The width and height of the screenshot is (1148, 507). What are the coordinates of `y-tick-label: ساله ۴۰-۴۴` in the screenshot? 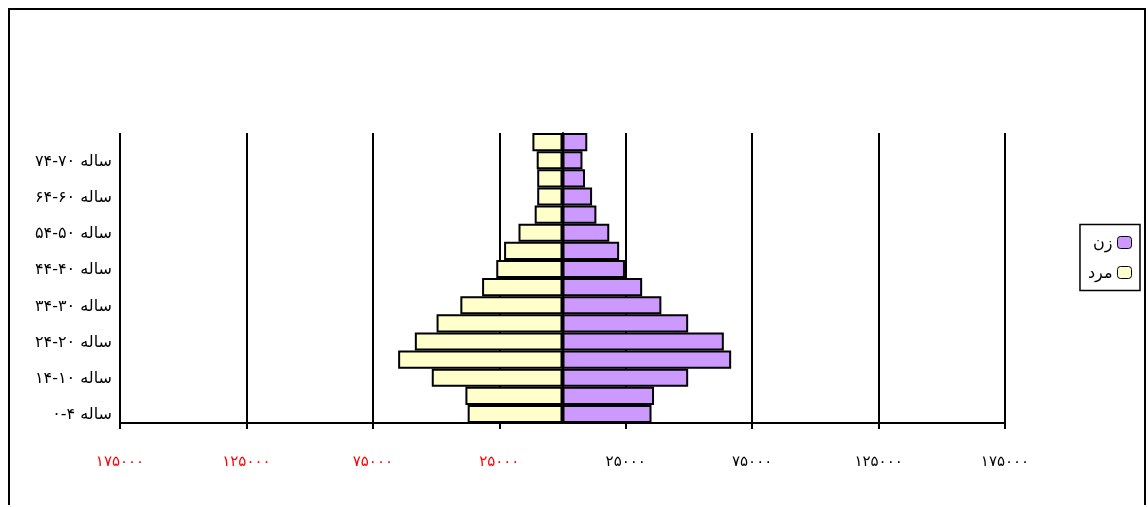 It's located at (73, 269).